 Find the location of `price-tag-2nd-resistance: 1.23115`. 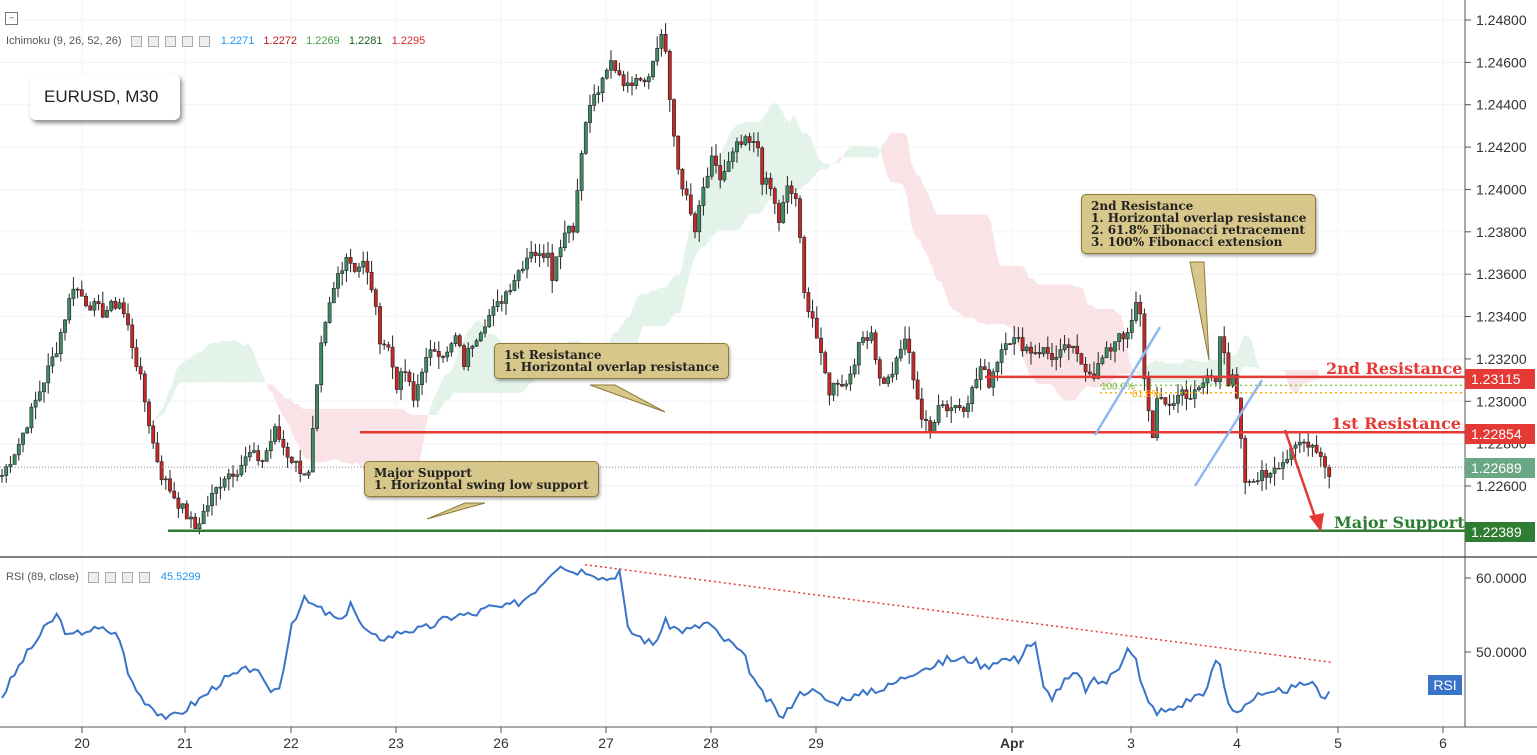

price-tag-2nd-resistance: 1.23115 is located at coordinates (1500, 379).